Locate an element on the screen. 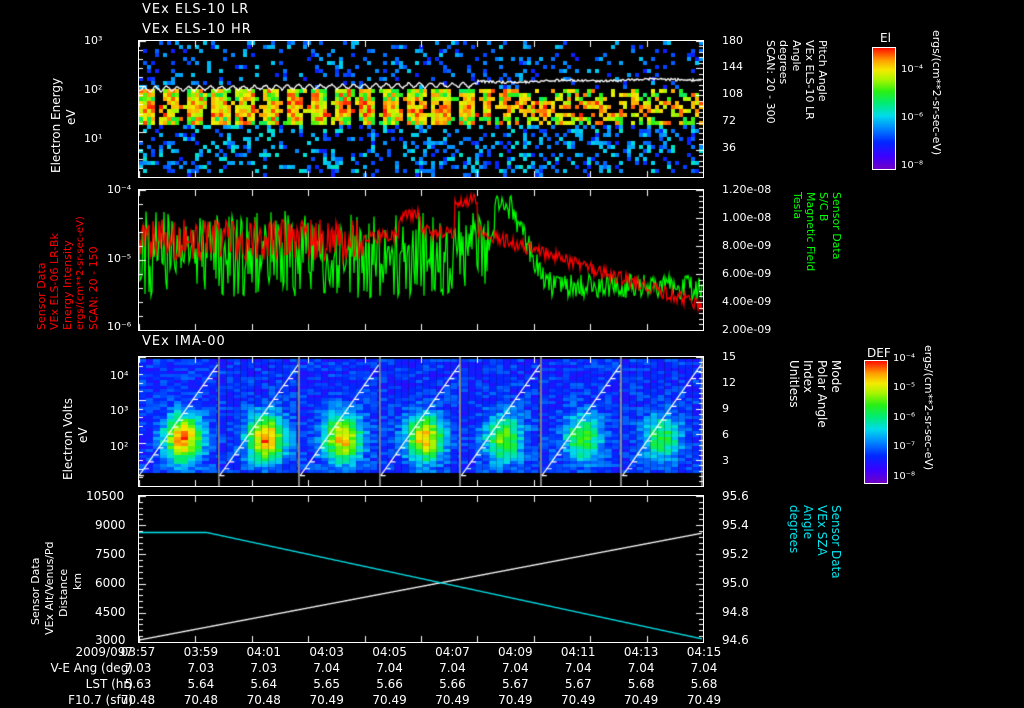  panel2-right-axis-label-line4: Tesla is located at coordinates (797, 206).